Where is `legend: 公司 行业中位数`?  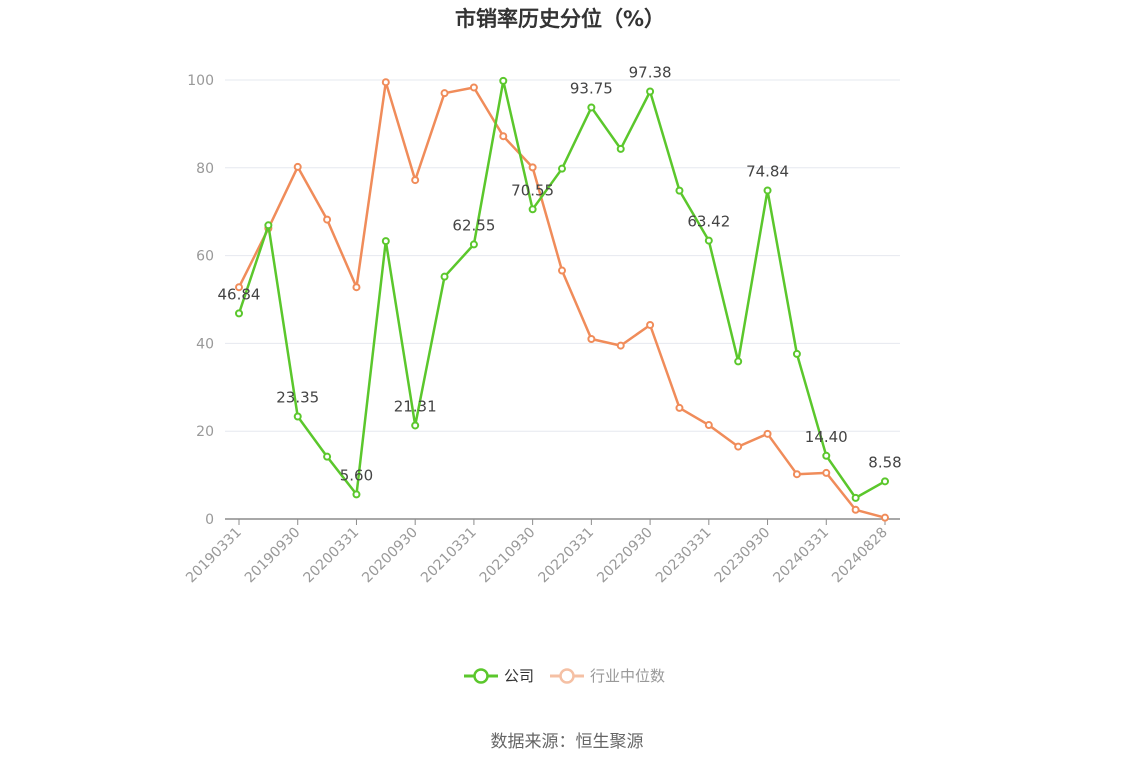 legend: 公司 行业中位数 is located at coordinates (564, 676).